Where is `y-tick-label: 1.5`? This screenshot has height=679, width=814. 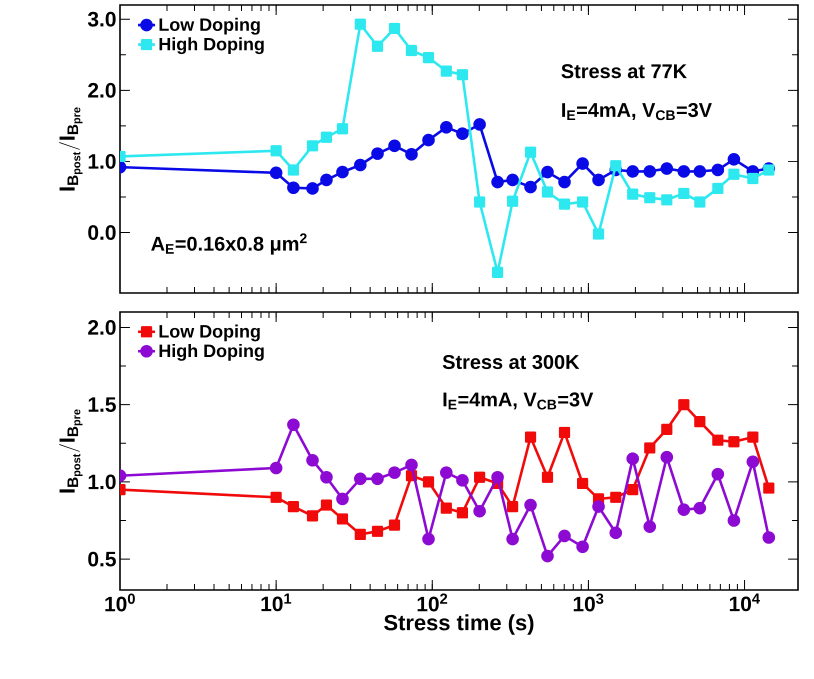 y-tick-label: 1.5 is located at coordinates (102, 404).